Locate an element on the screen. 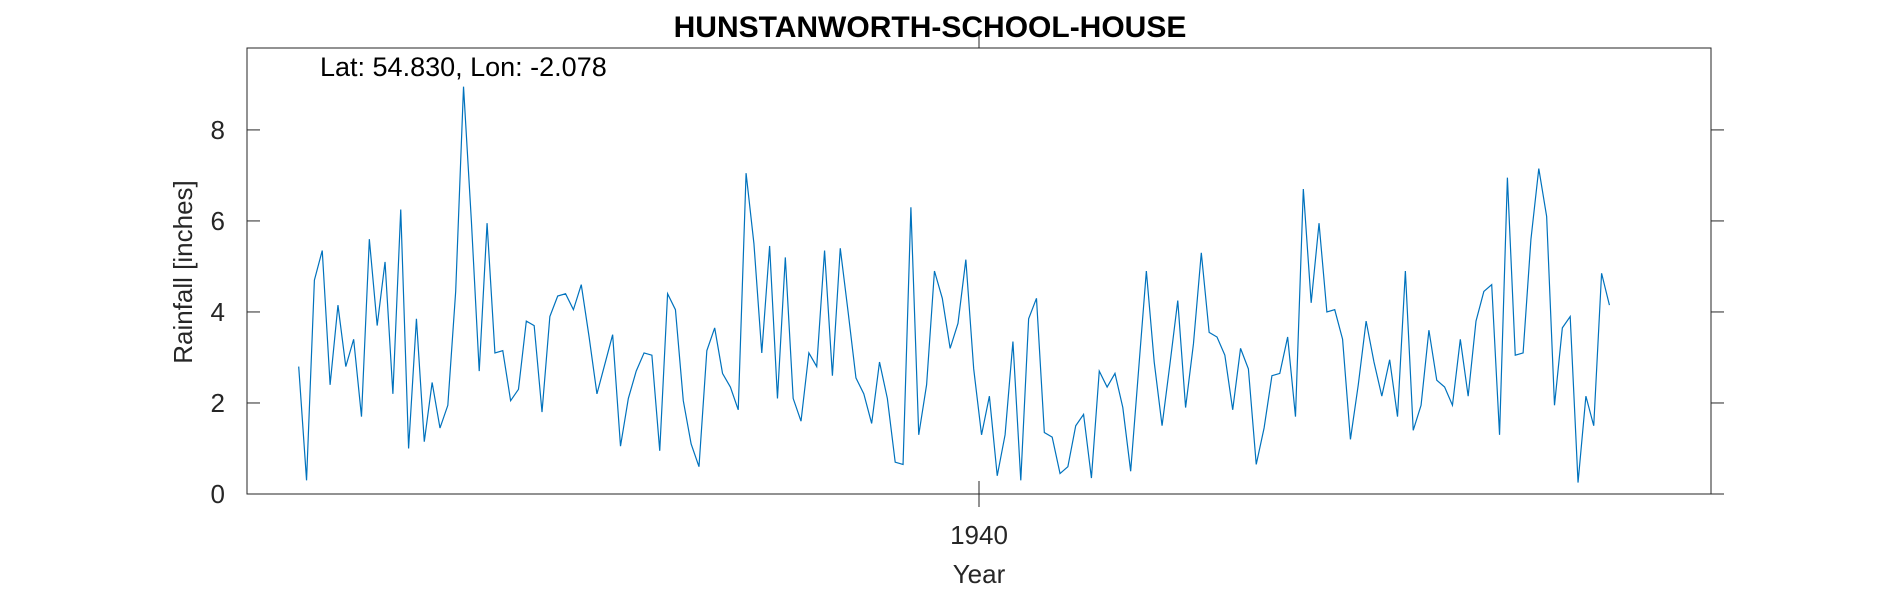 The image size is (1890, 591). x-tick-label: 1940 is located at coordinates (979, 535).